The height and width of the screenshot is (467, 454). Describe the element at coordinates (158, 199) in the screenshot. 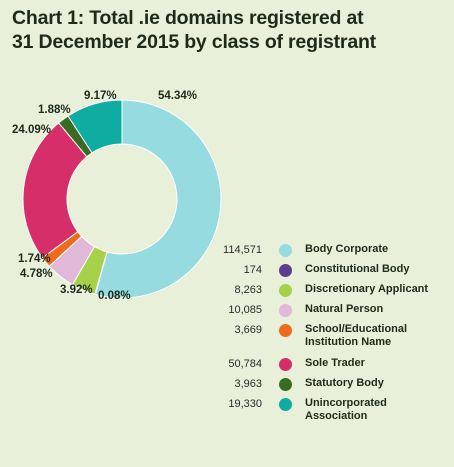

I see `slice-body-corporate` at that location.